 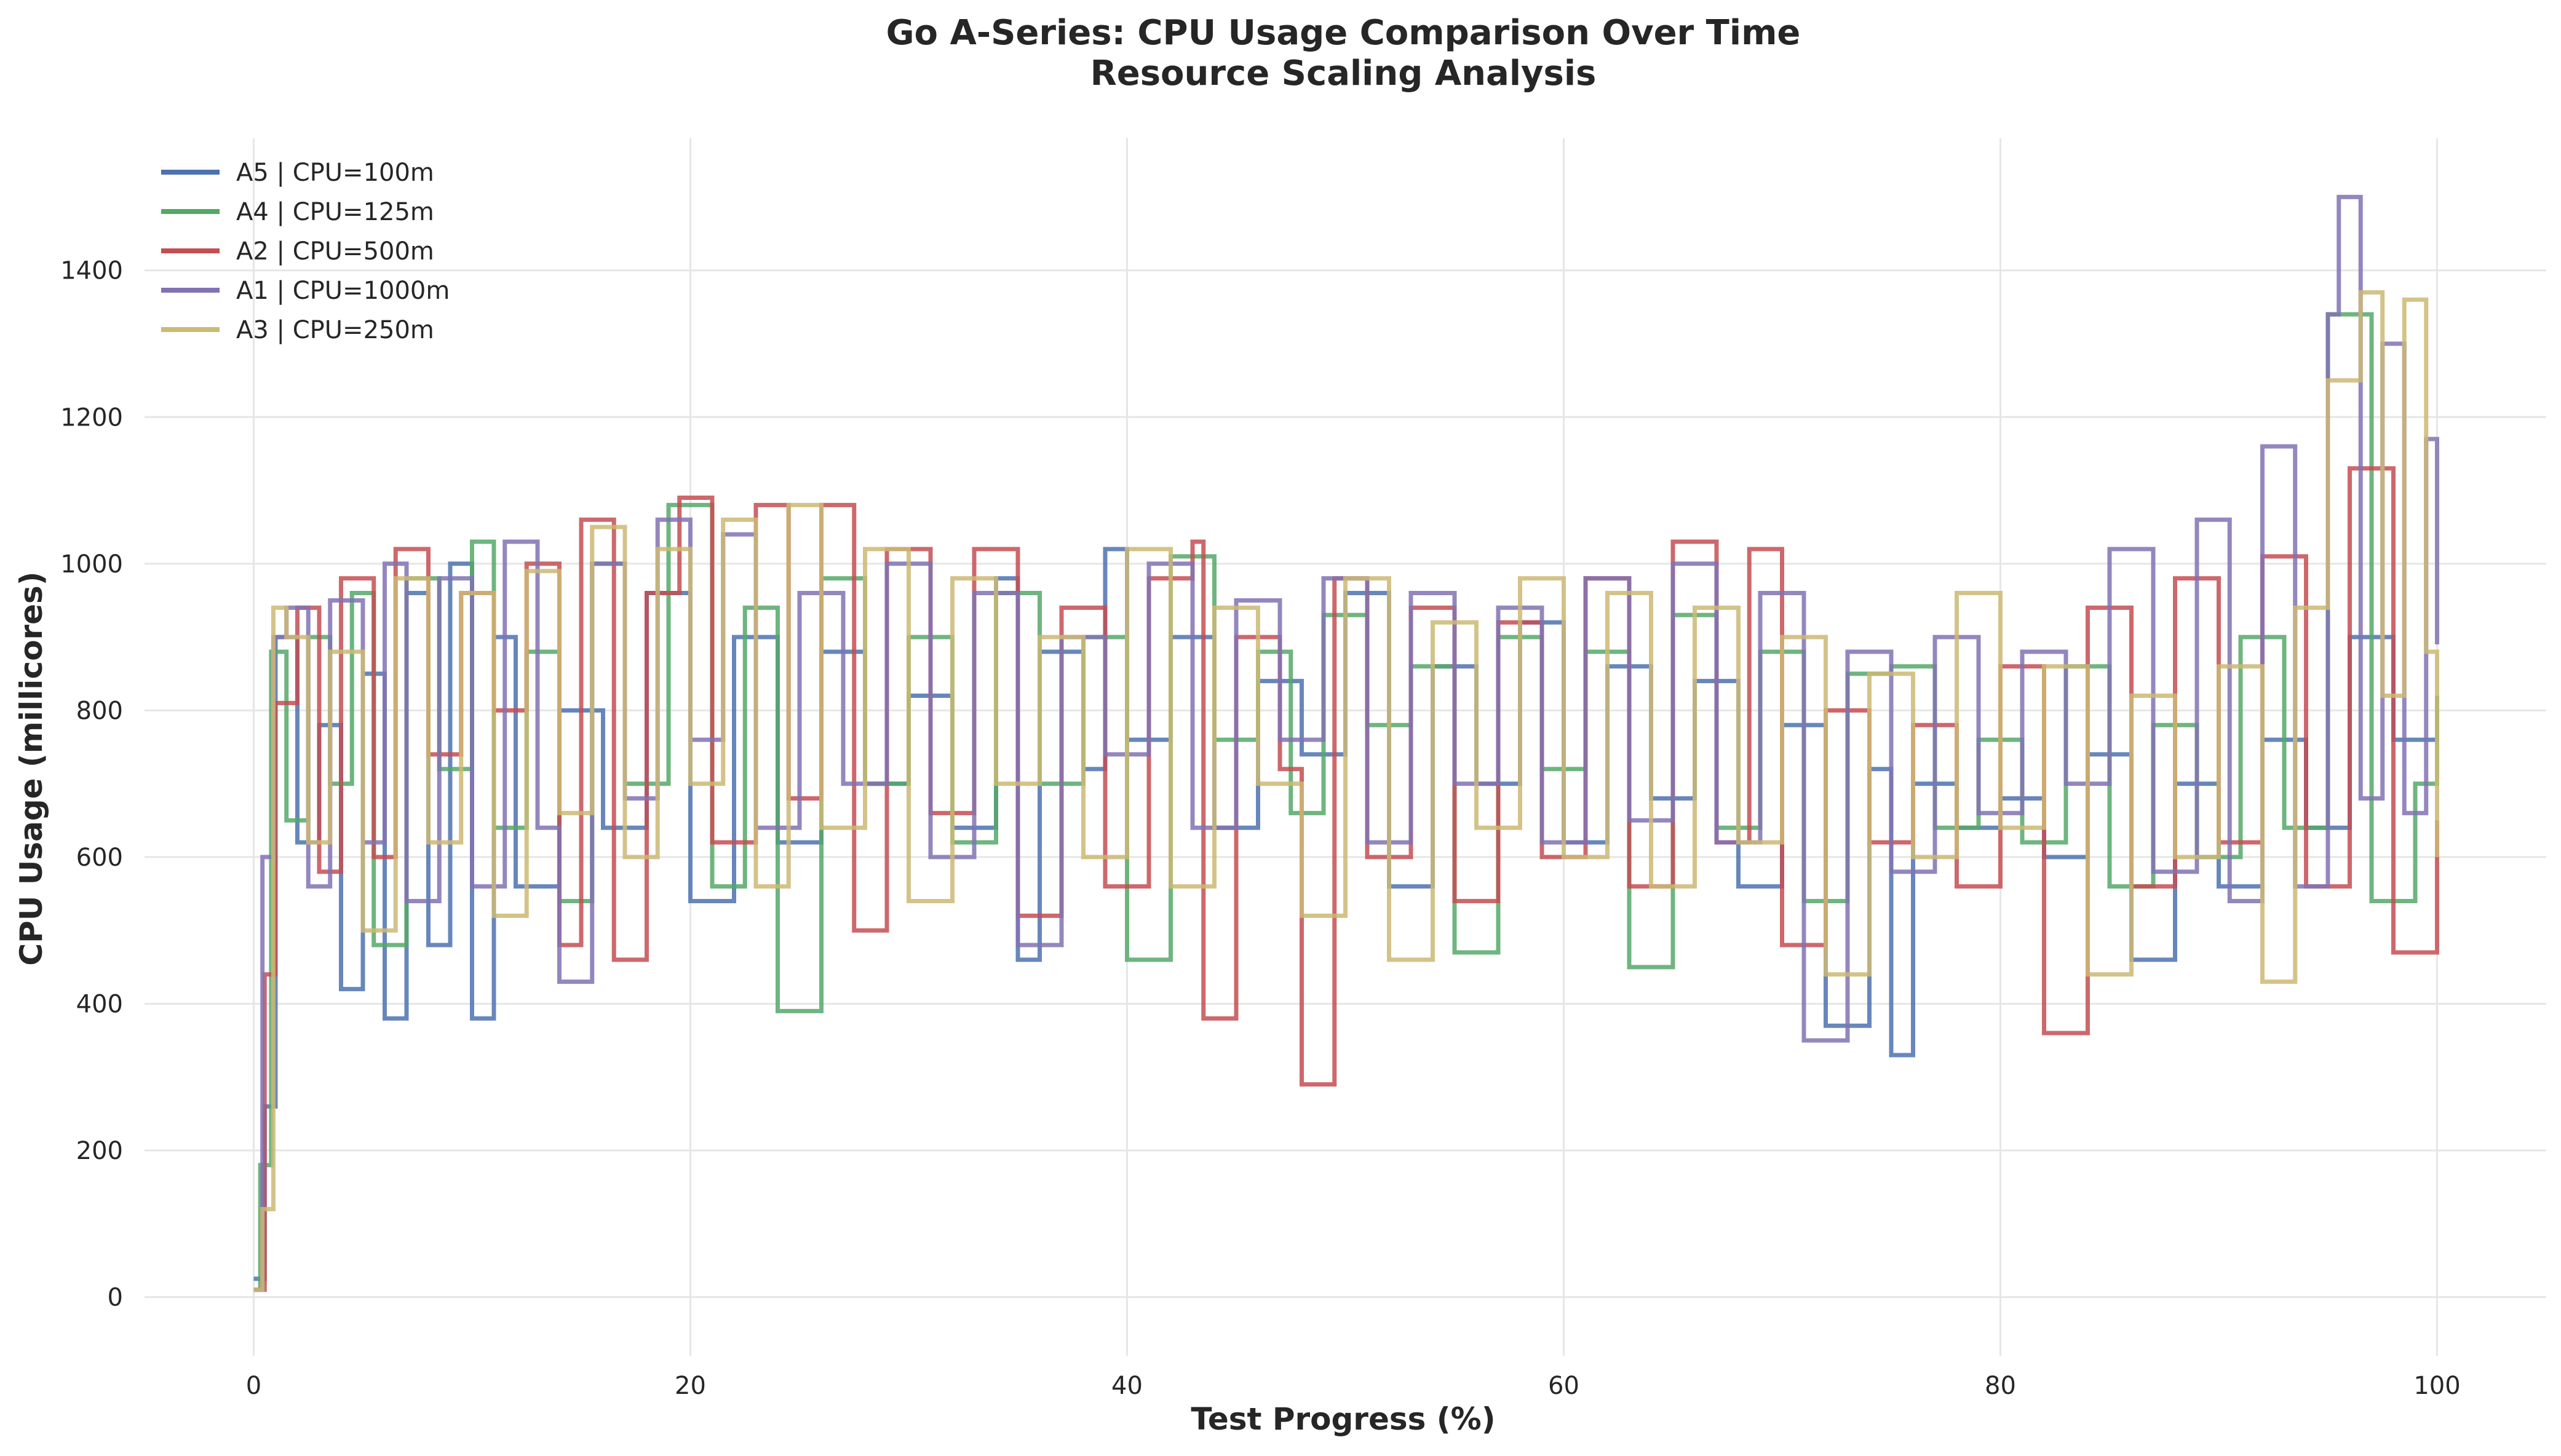 What do you see at coordinates (1343, 73) in the screenshot?
I see `chart-subtitle: Resource Scaling Analysis` at bounding box center [1343, 73].